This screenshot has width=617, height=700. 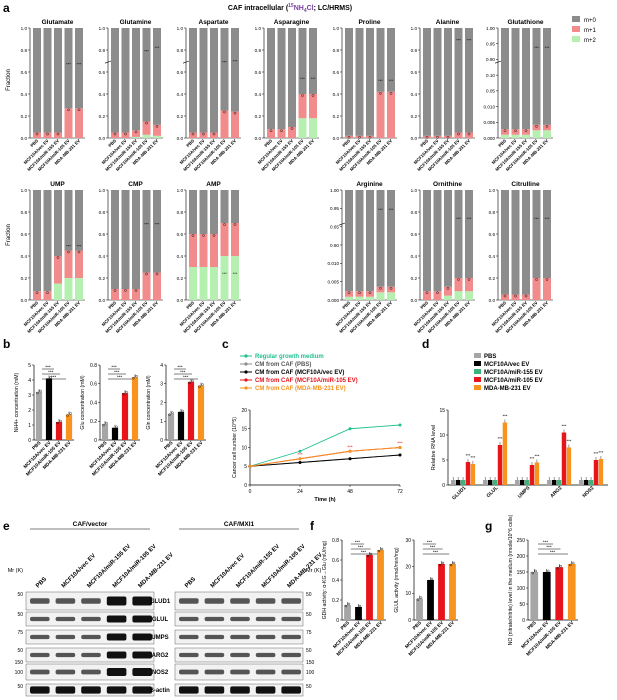 I want to click on x-tick-label: UMPS, so click(x=524, y=492).